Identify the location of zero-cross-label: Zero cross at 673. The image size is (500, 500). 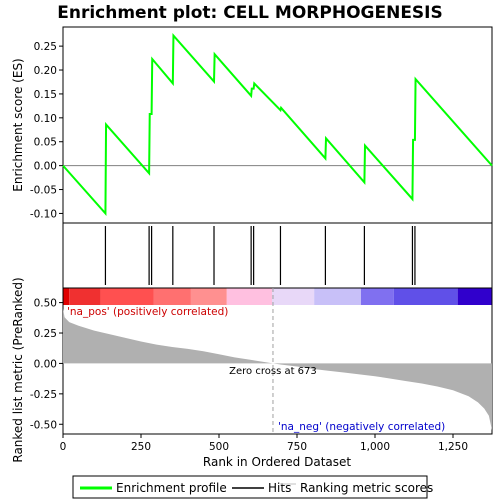
(273, 371).